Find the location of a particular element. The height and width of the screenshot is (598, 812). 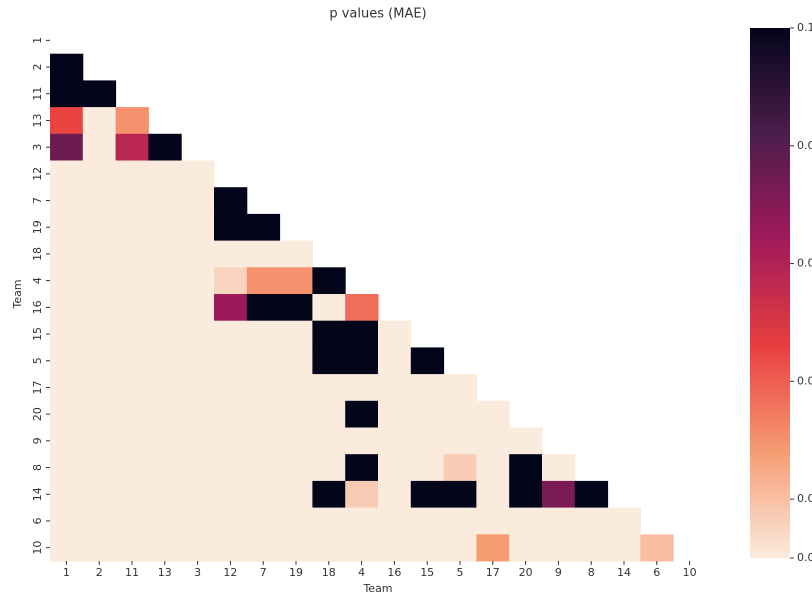

y-tick-label: 20 is located at coordinates (37, 414).